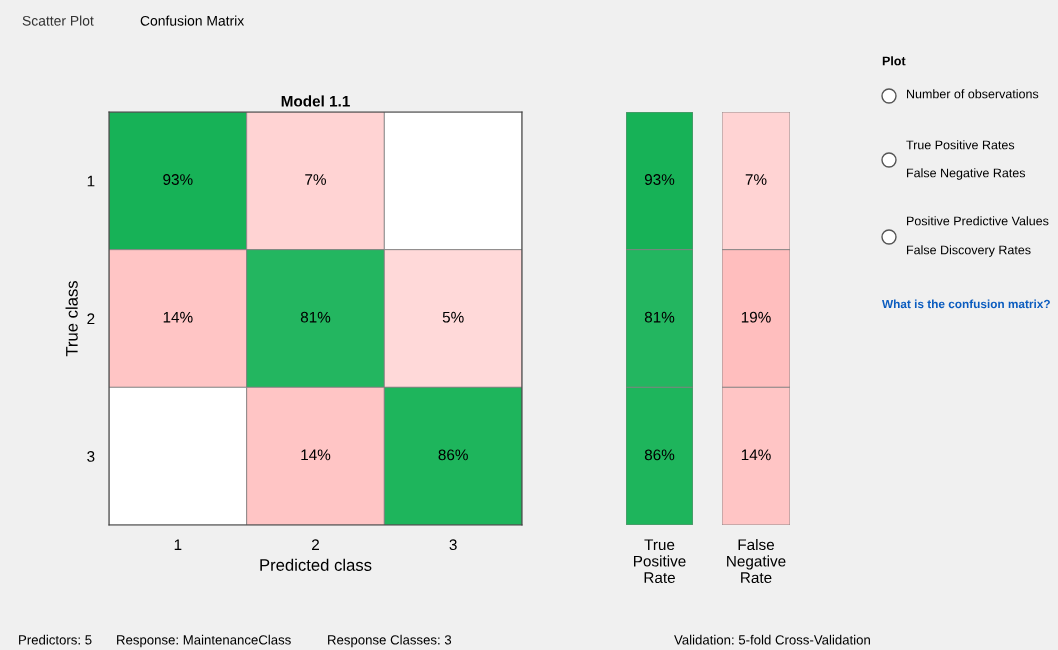 The height and width of the screenshot is (650, 1058). I want to click on y-tick-label: 1, so click(91, 181).